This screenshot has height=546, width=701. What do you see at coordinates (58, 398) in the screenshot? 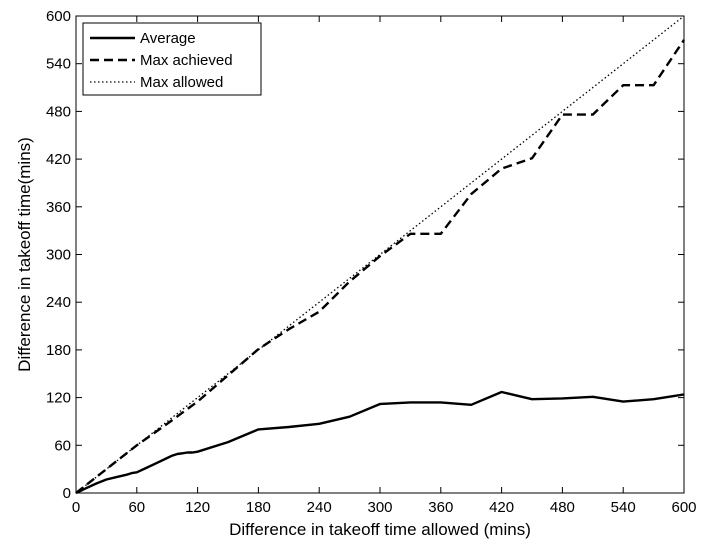
I see `y-tick-label: 120` at bounding box center [58, 398].